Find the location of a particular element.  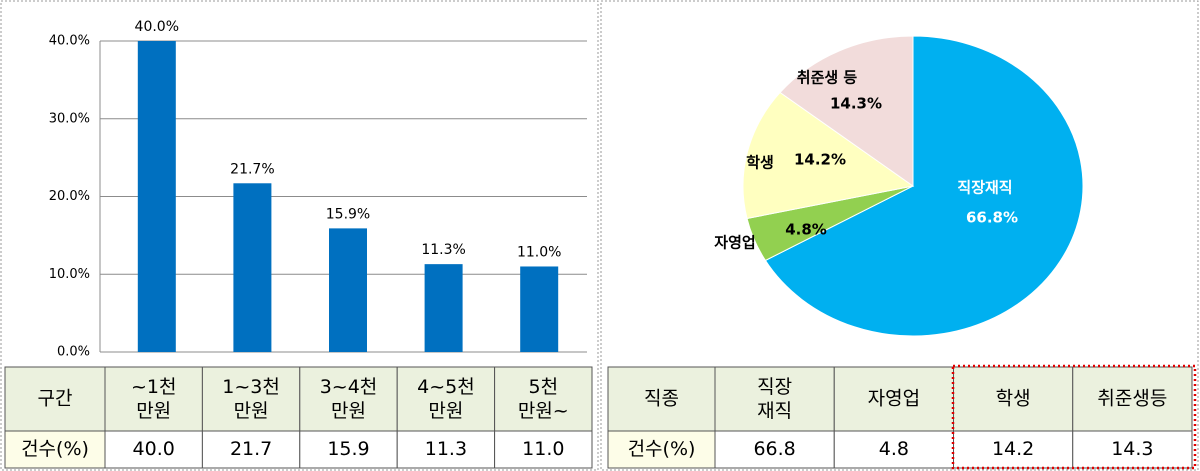

cell-value: 4.8 is located at coordinates (894, 449).